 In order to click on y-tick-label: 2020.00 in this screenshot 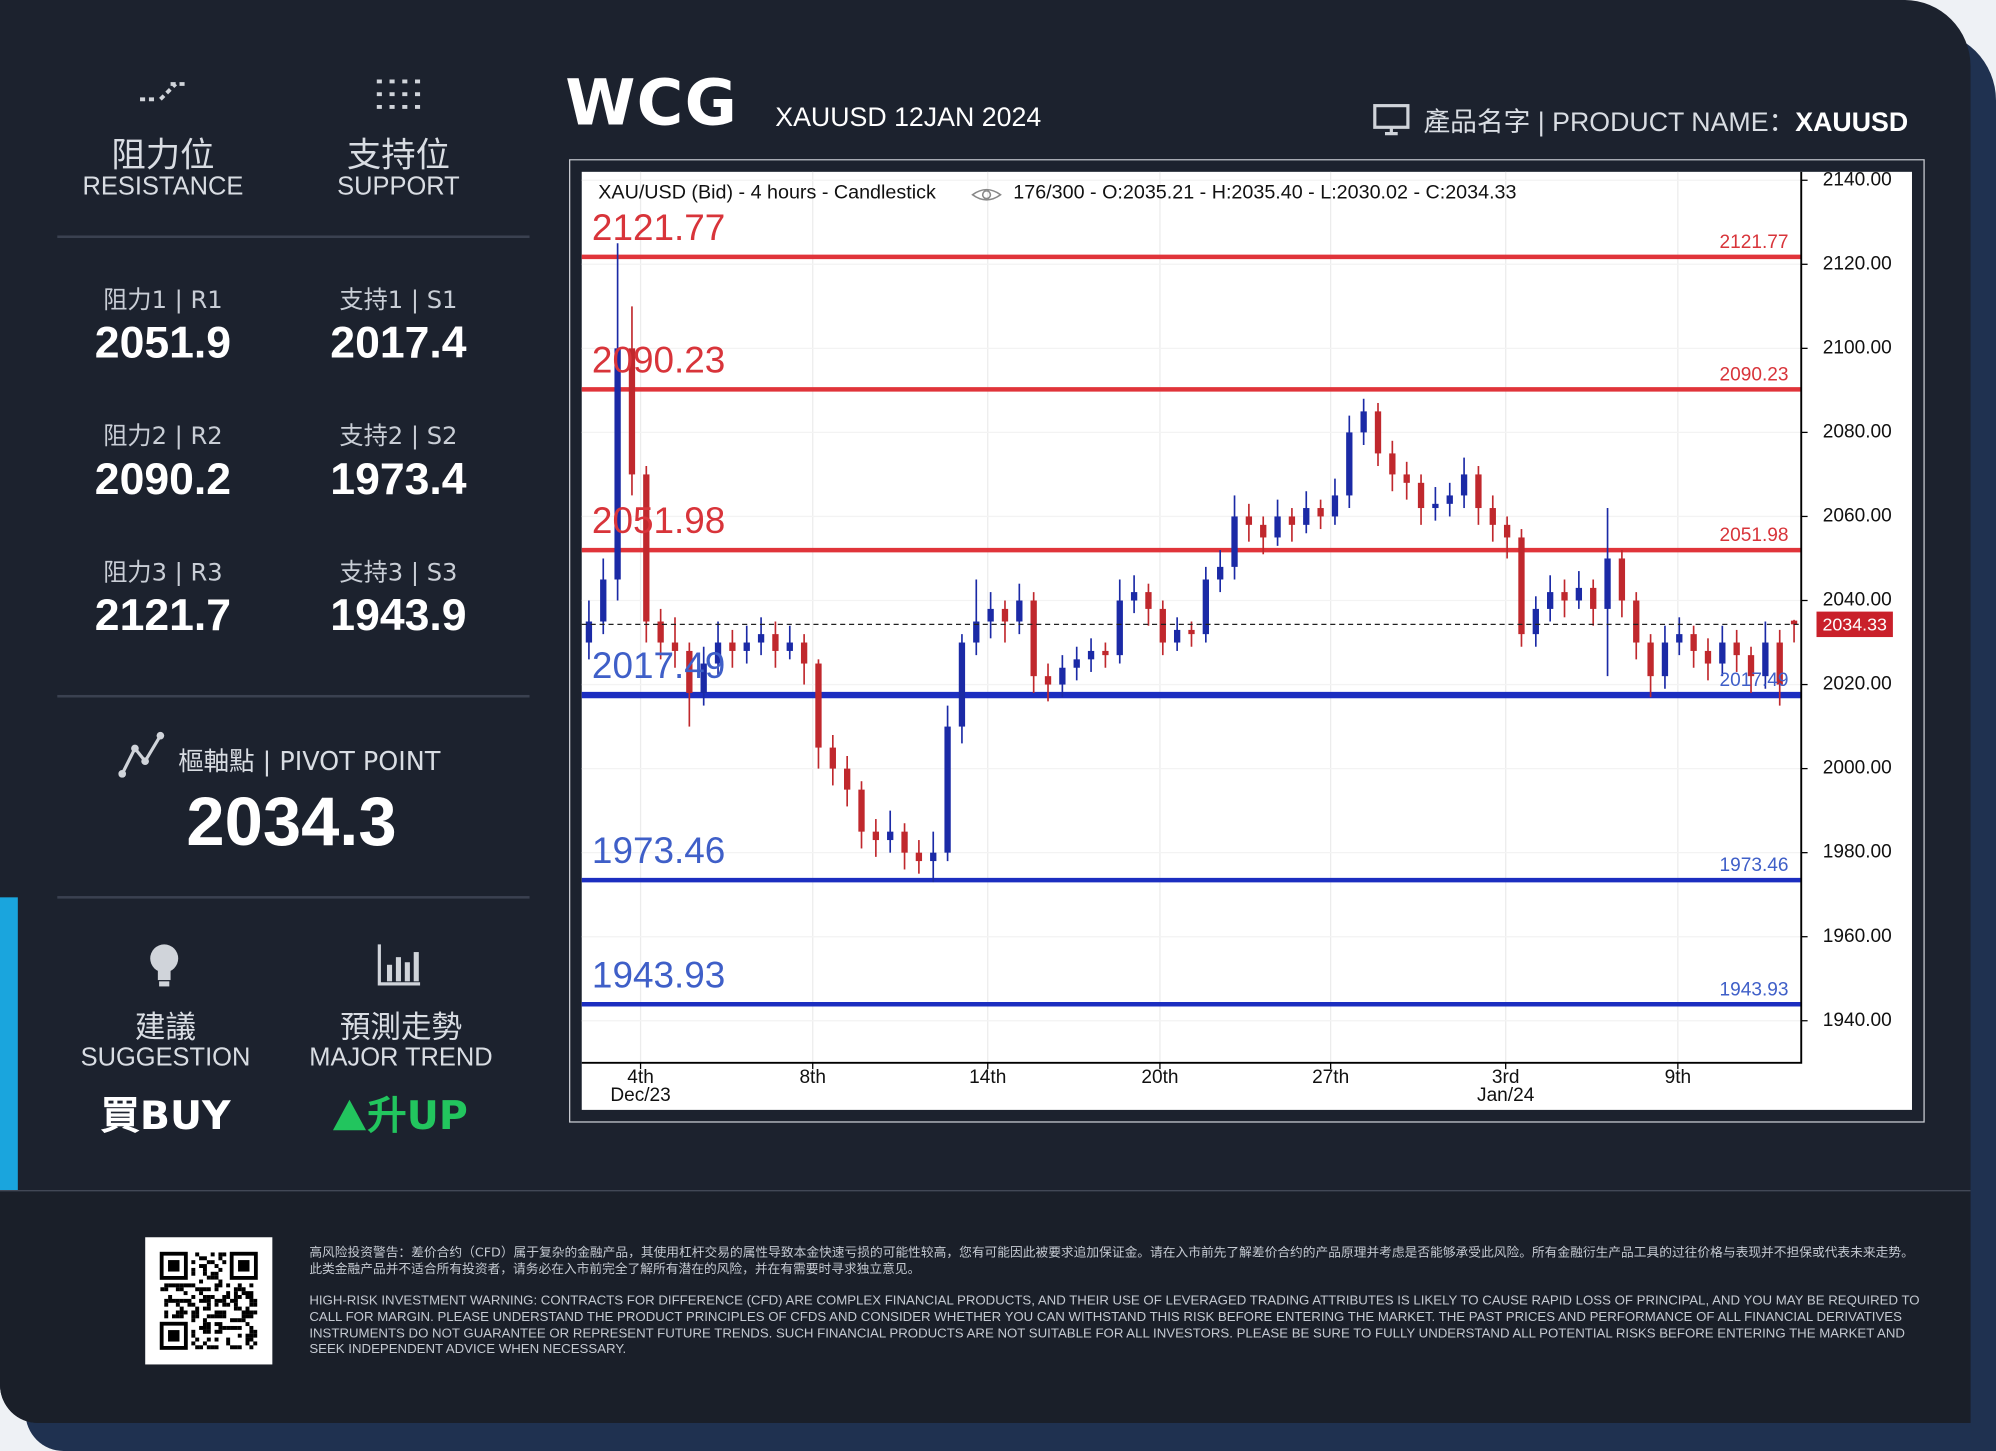, I will do `click(1857, 684)`.